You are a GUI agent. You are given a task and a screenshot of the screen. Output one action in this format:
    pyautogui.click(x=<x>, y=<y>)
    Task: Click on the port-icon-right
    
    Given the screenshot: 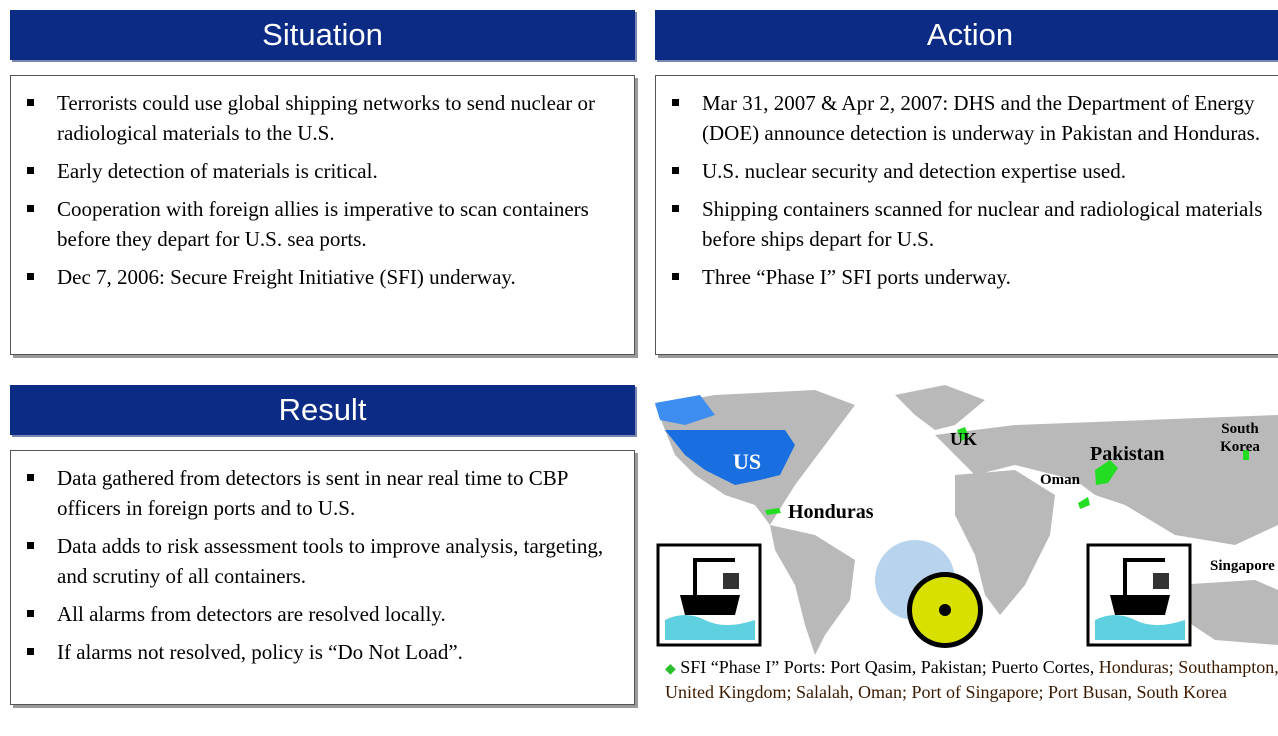 What is the action you would take?
    pyautogui.click(x=1139, y=595)
    